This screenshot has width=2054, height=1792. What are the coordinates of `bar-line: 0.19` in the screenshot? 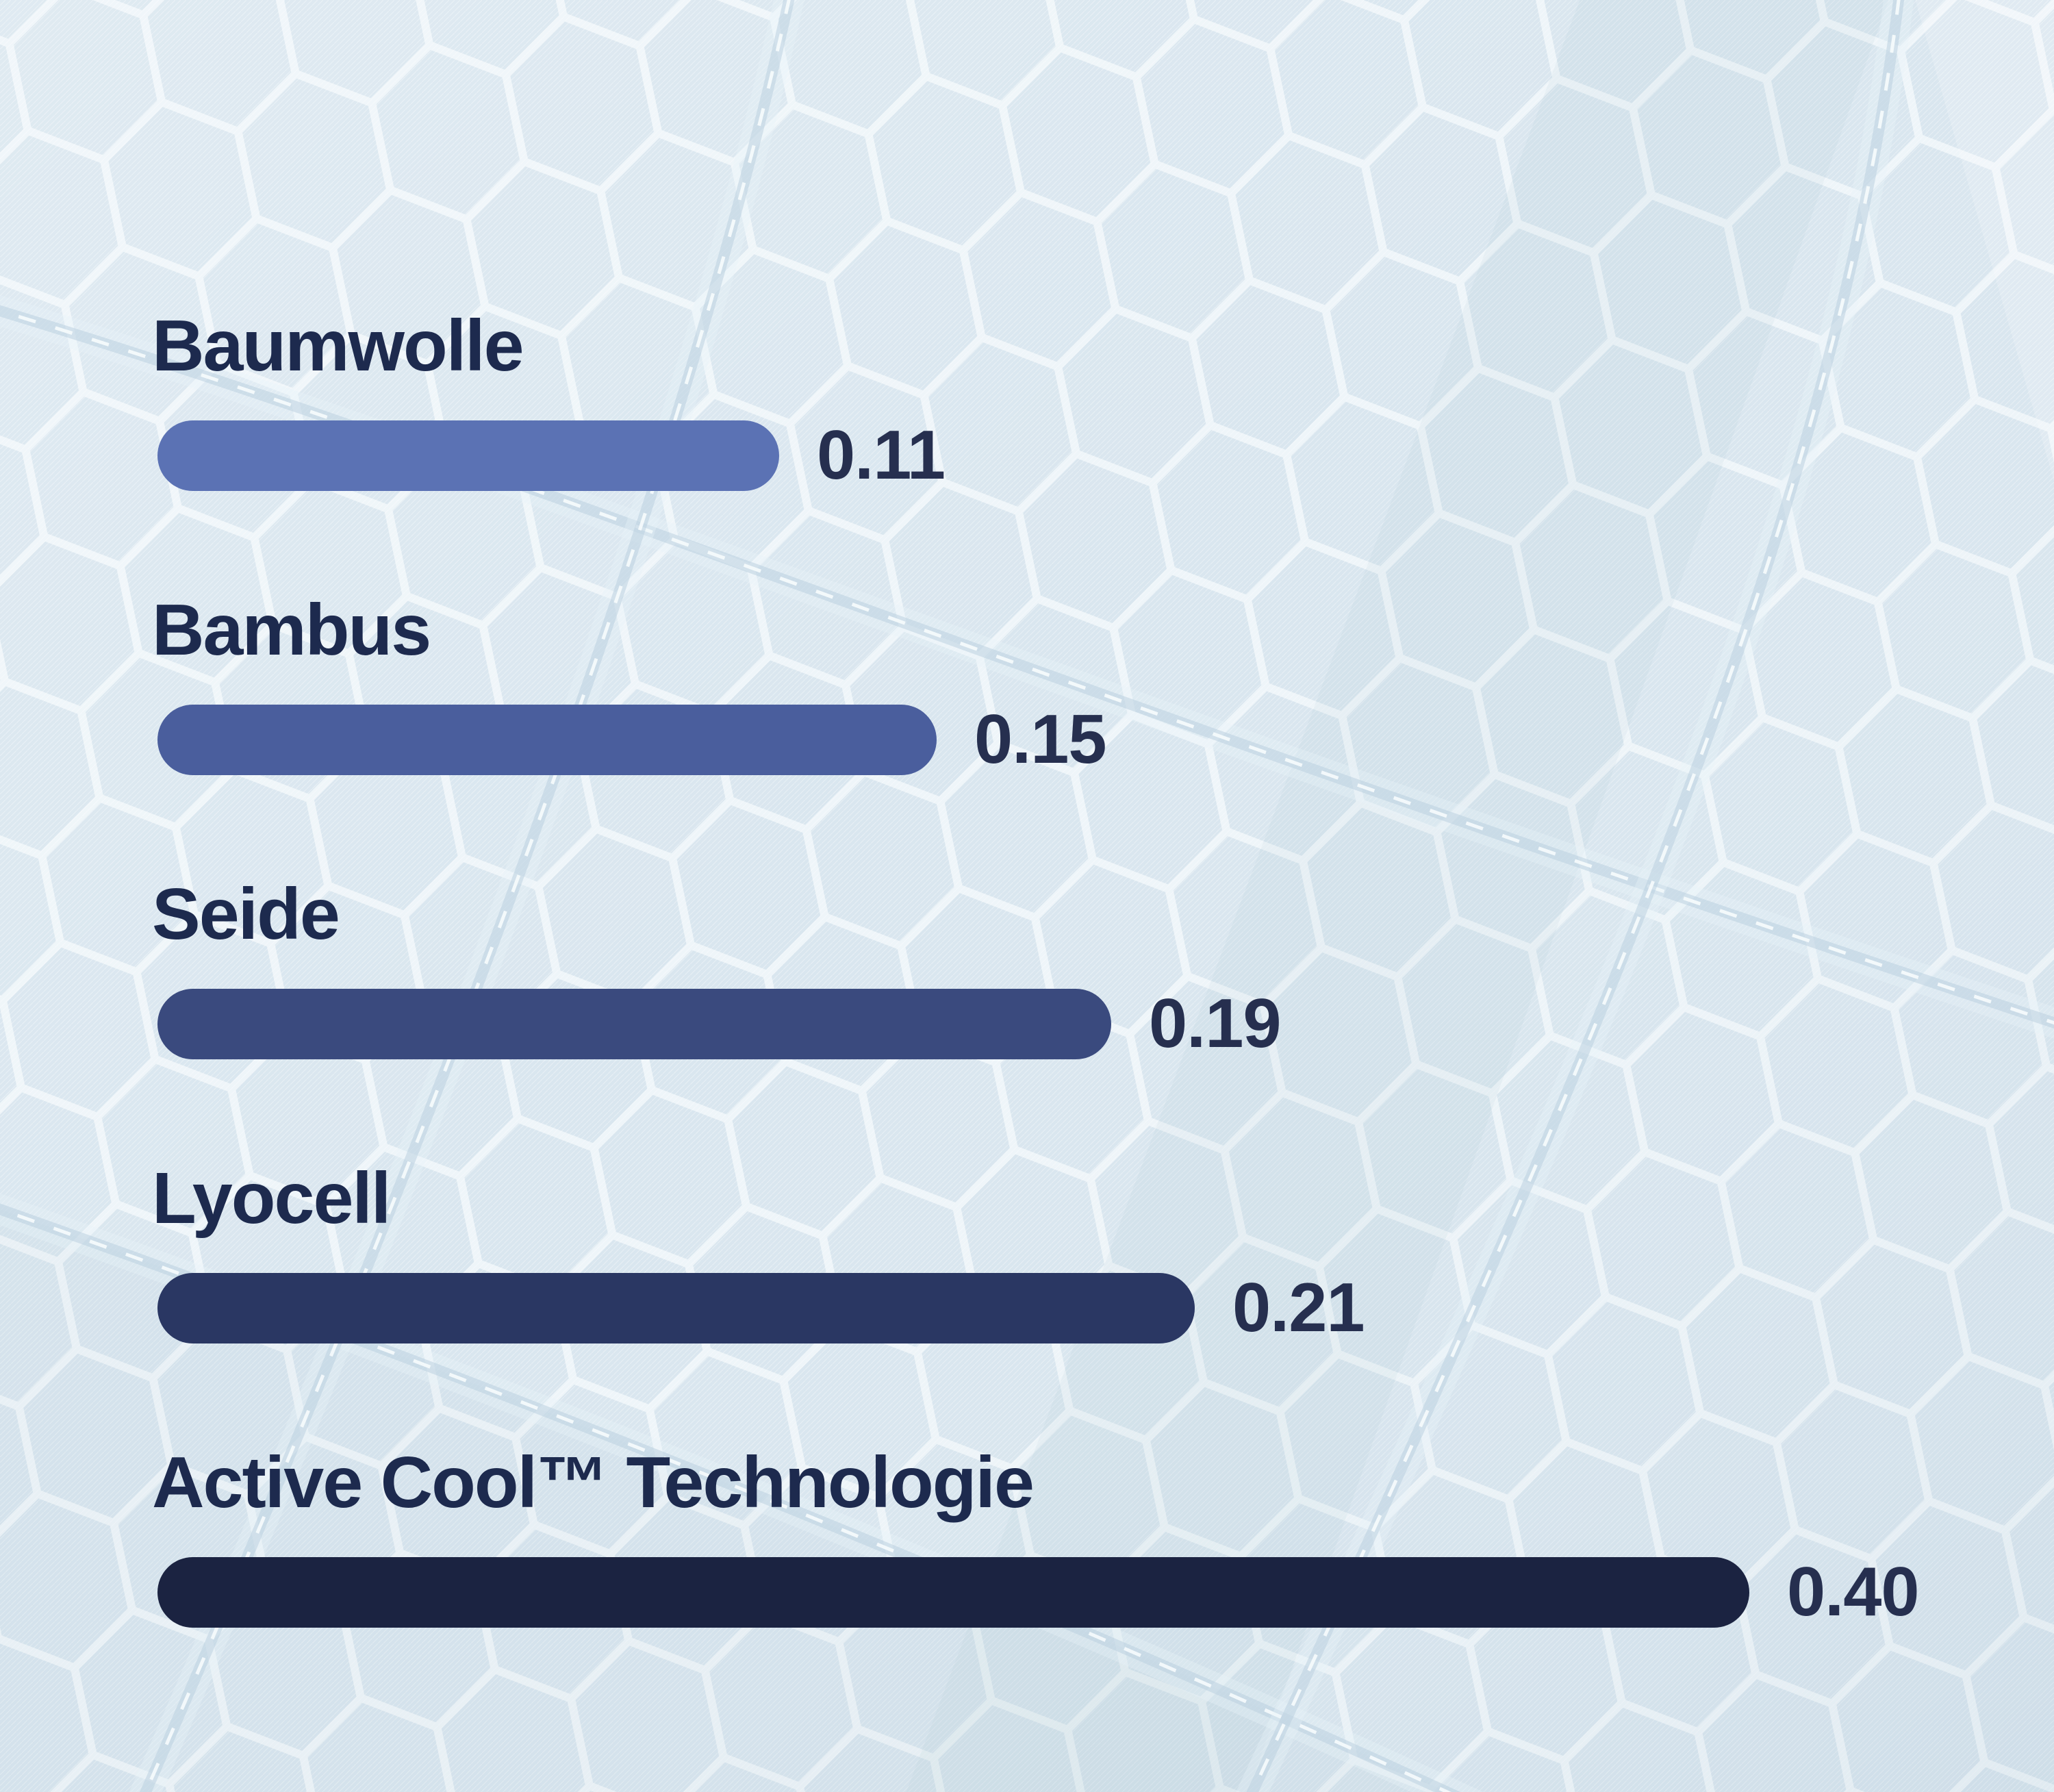 It's located at (719, 1024).